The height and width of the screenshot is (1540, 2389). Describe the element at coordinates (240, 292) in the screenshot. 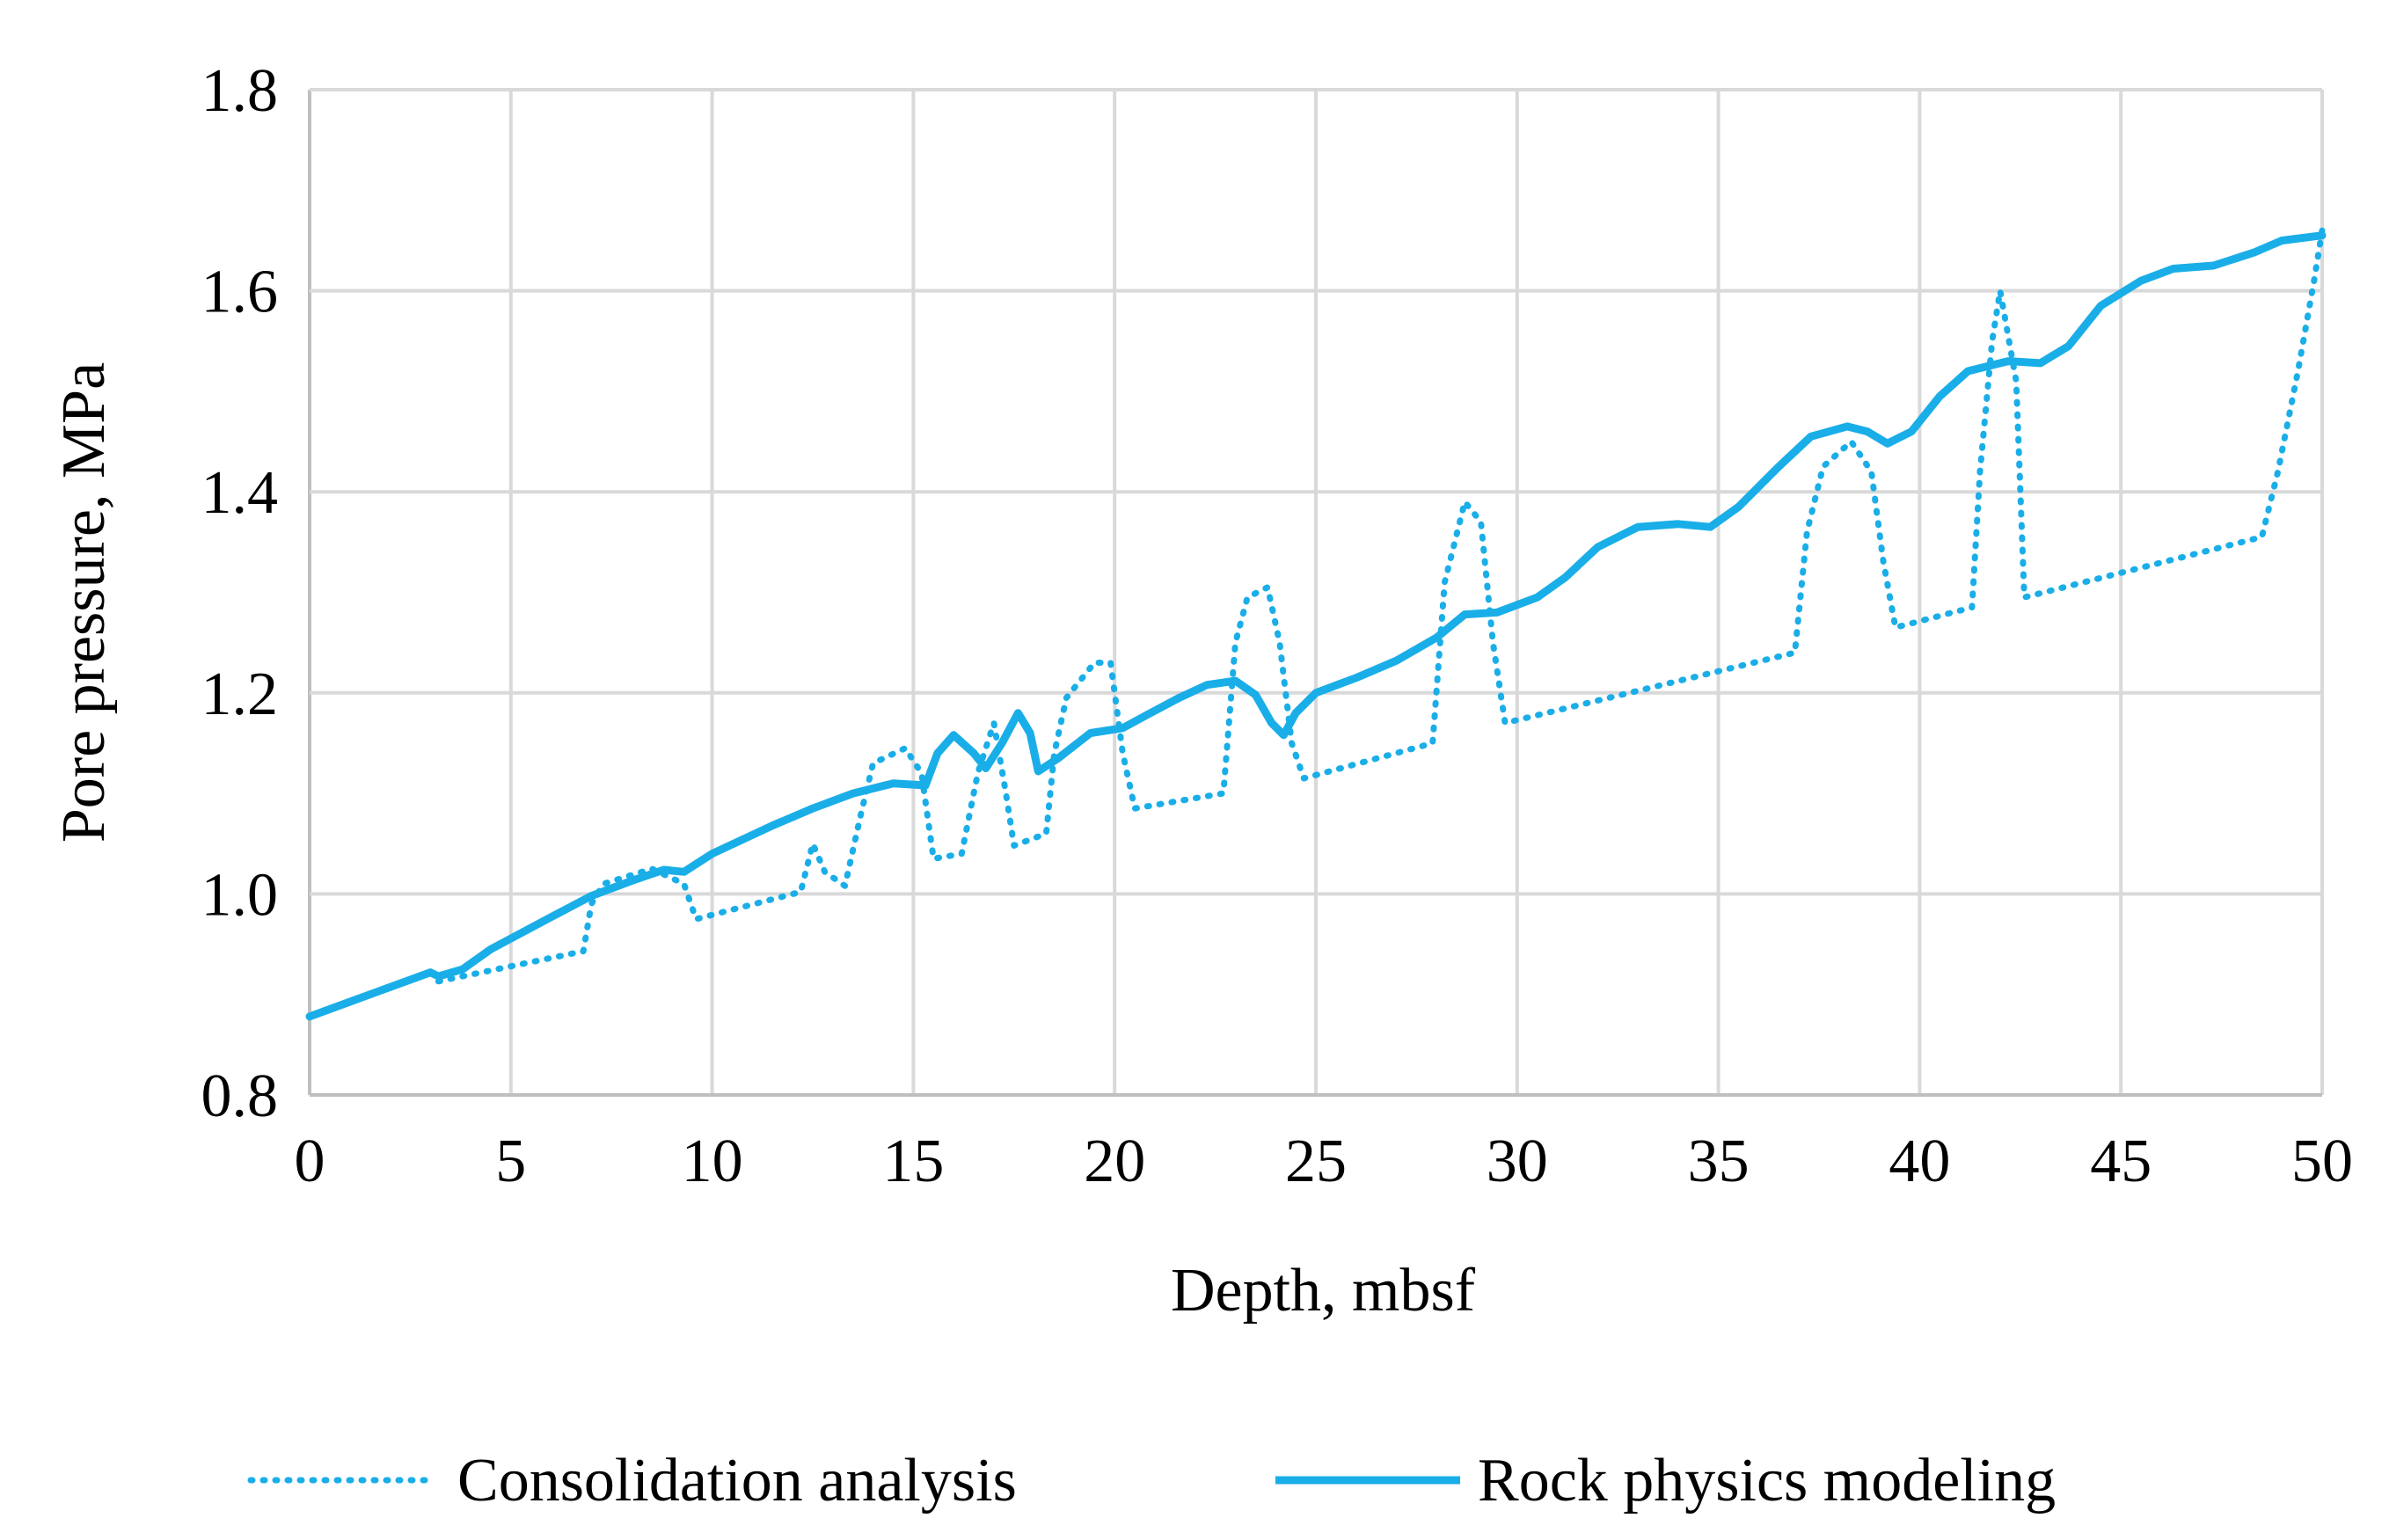

I see `y-tick-label-1.6: 1.6` at that location.